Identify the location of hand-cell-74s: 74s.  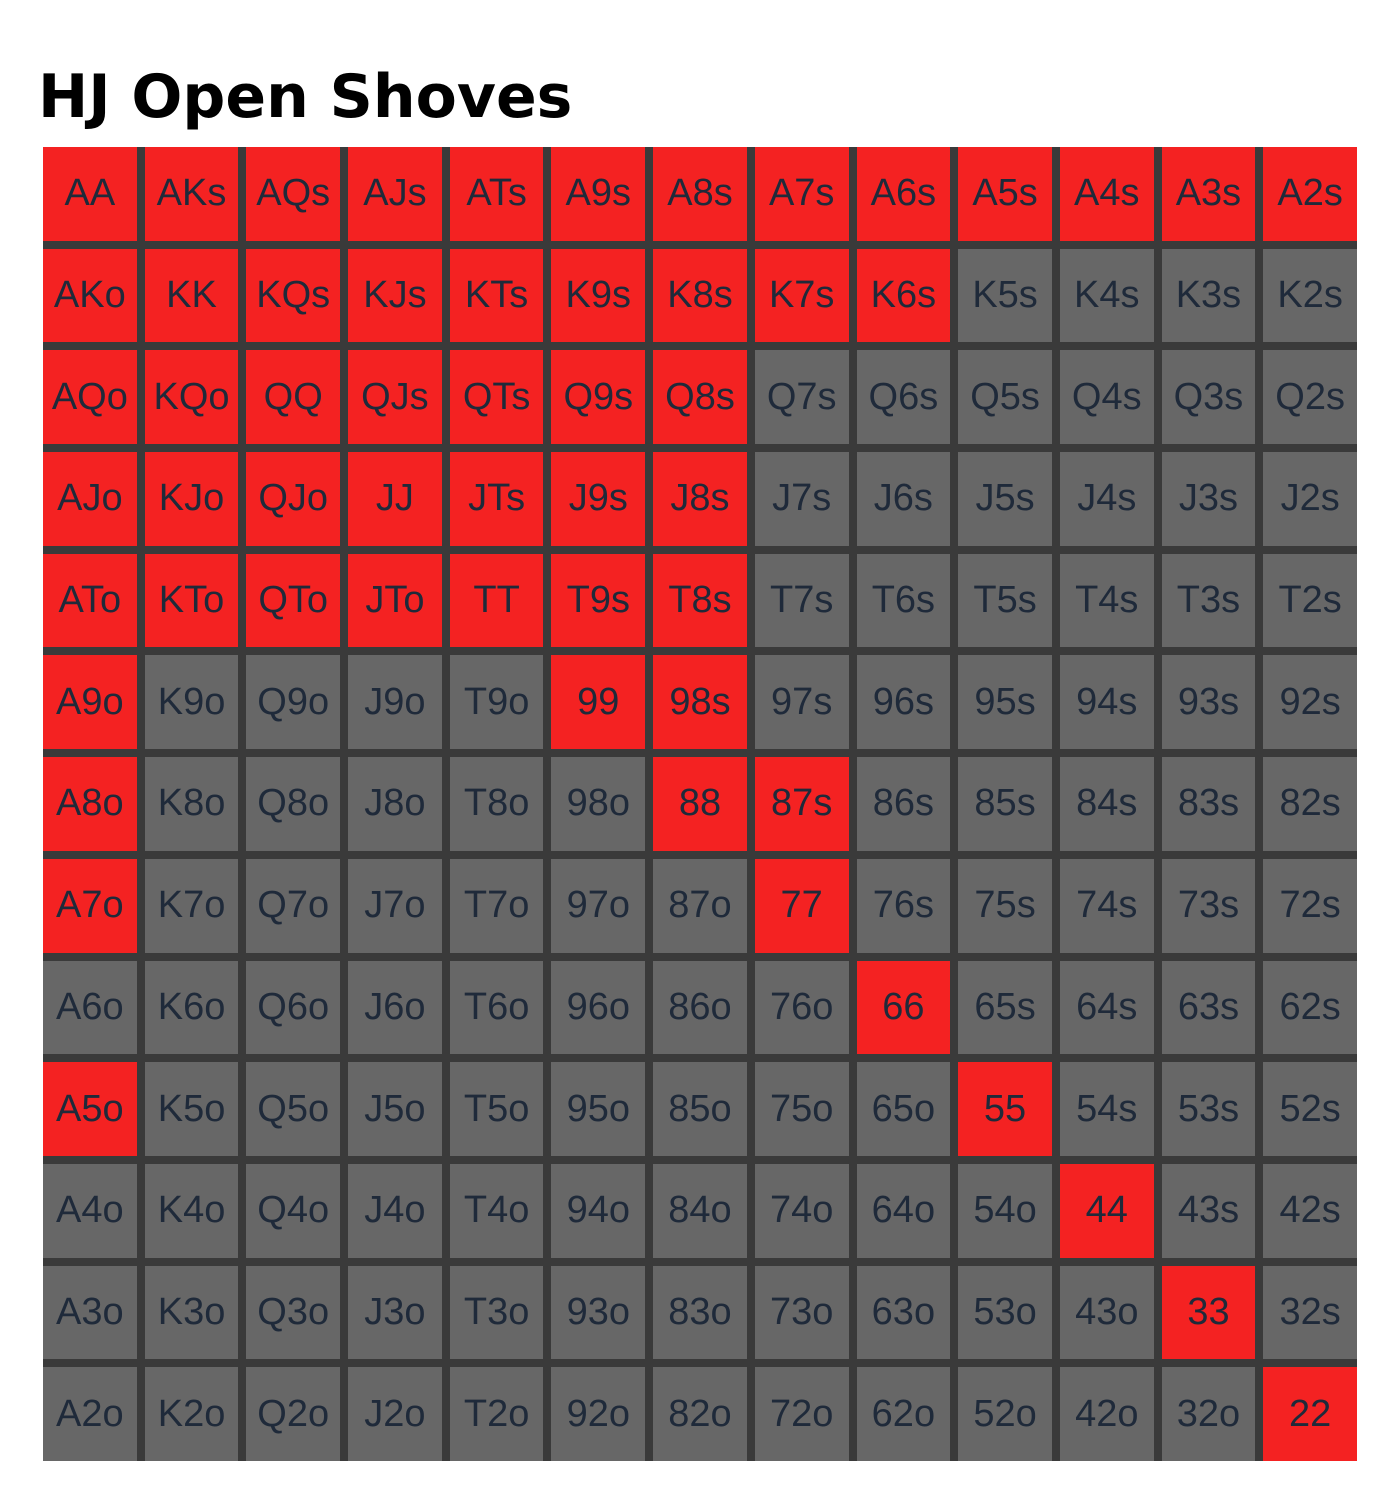
(1106, 905).